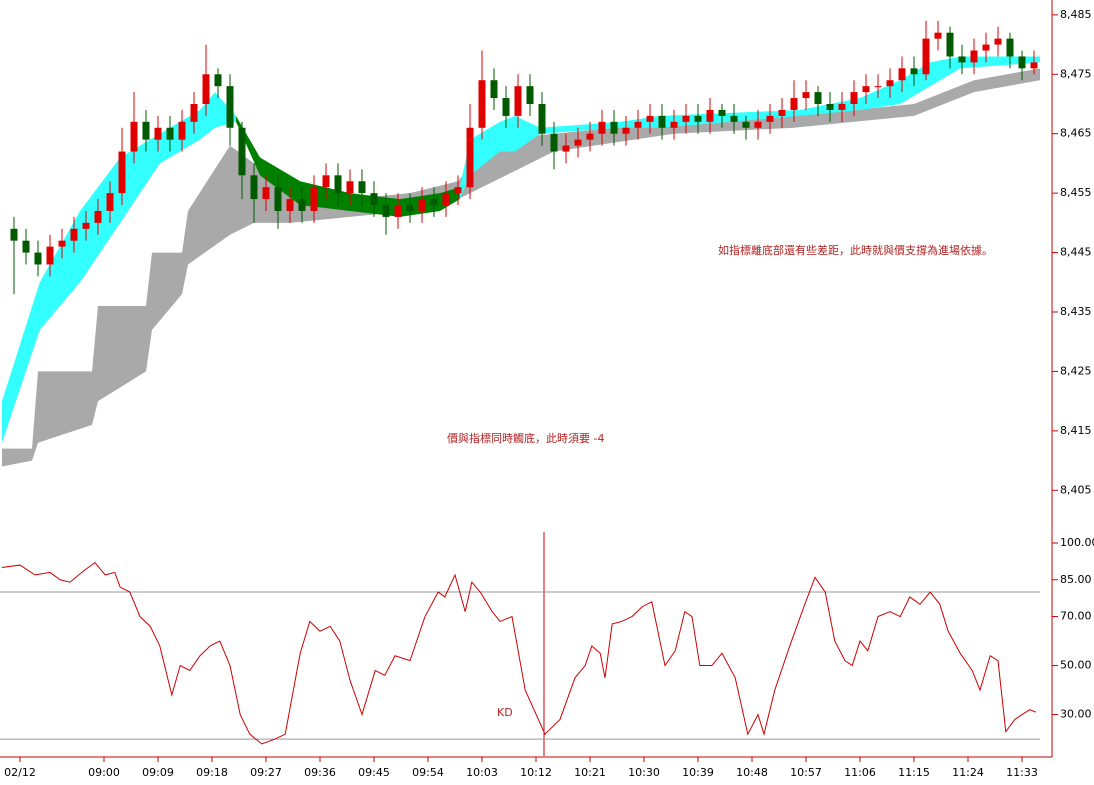  Describe the element at coordinates (320, 772) in the screenshot. I see `x-tick-label: 09:36` at that location.